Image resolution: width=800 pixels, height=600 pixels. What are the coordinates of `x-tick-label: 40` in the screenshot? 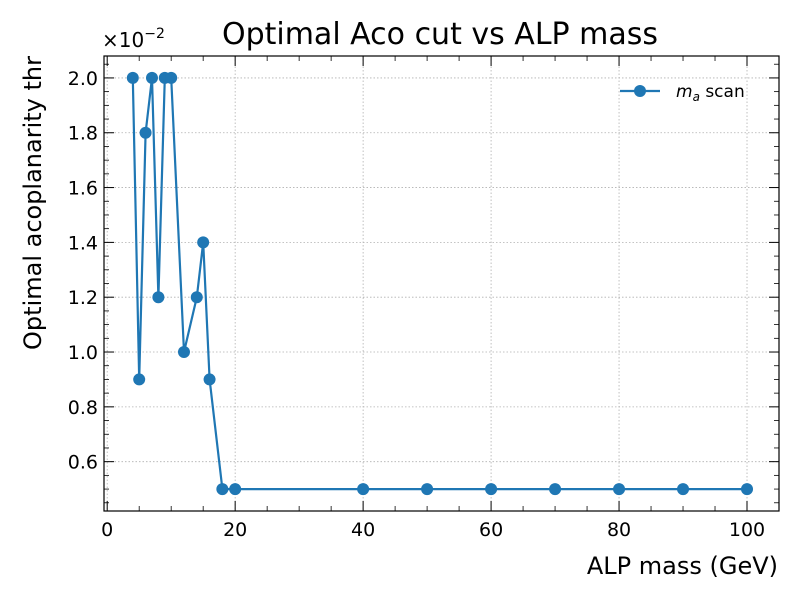 It's located at (363, 530).